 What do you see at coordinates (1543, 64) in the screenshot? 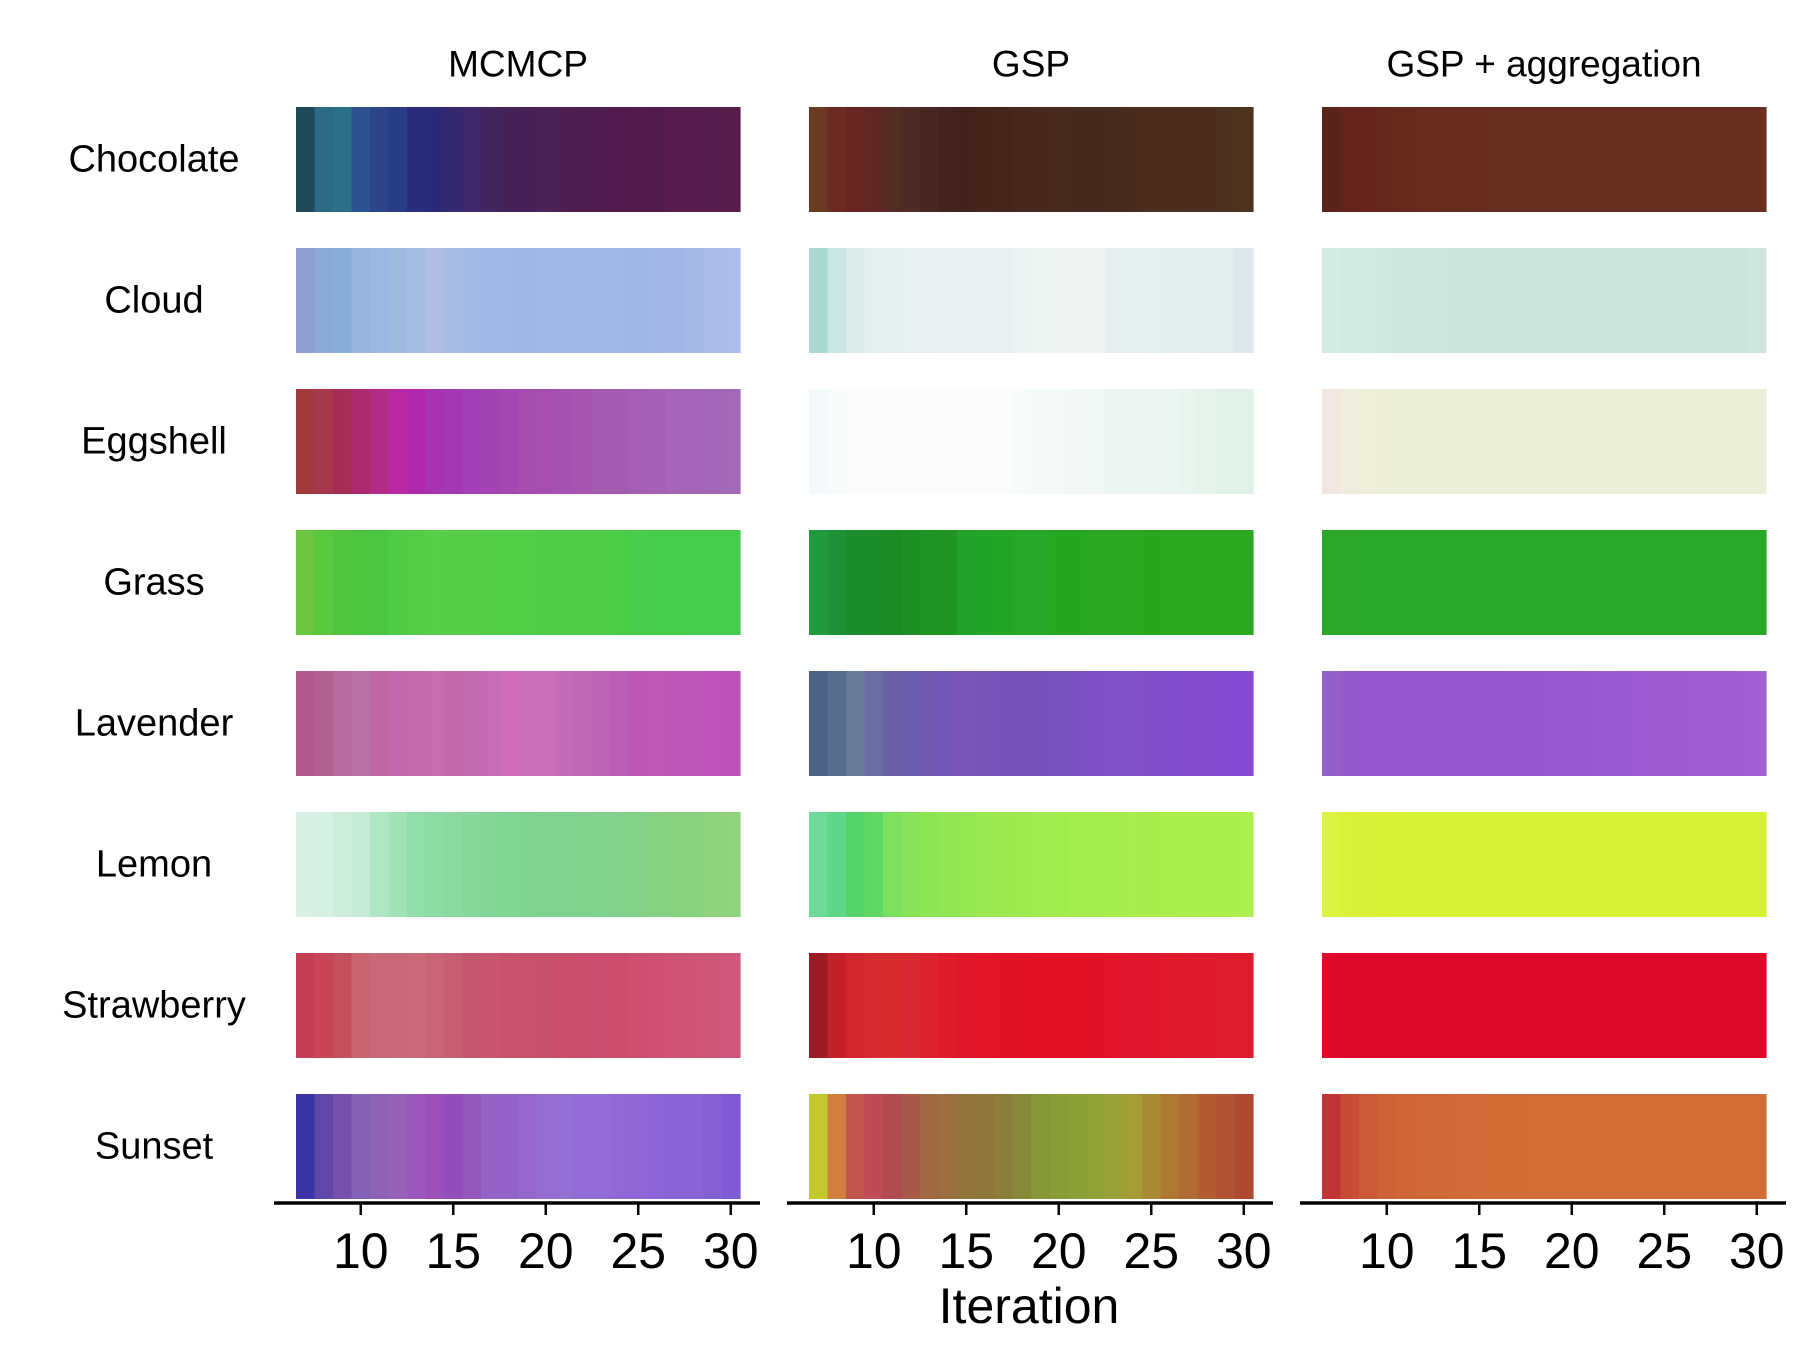
I see `panel-title-gsp-aggregation: GSP + aggregation` at bounding box center [1543, 64].